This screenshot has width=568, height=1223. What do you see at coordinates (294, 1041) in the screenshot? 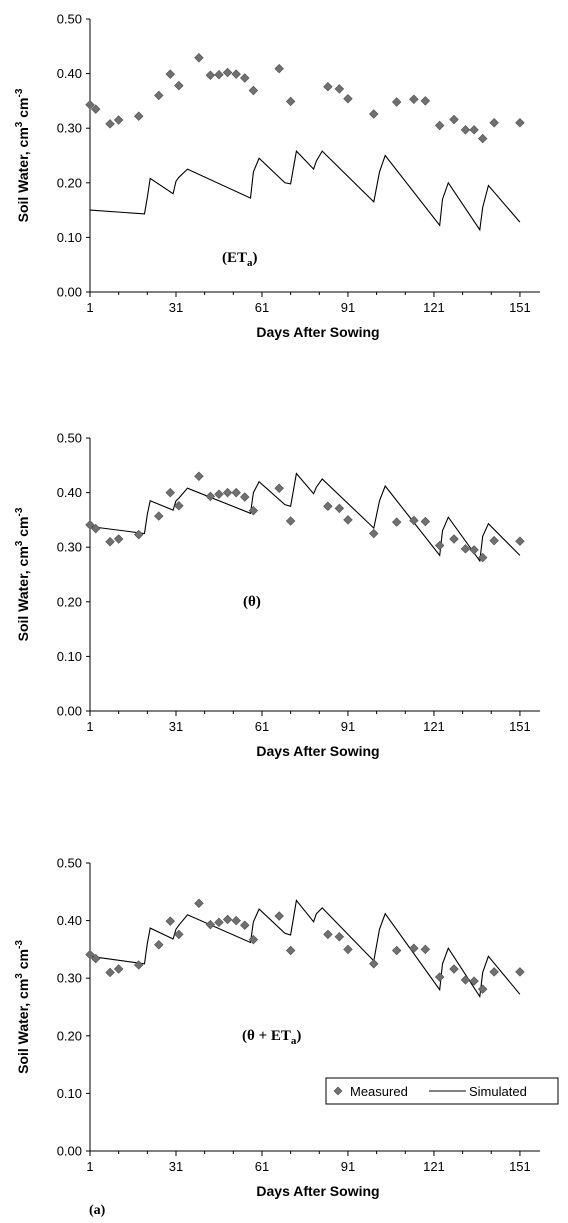
I see `annotation-subscript: a` at bounding box center [294, 1041].